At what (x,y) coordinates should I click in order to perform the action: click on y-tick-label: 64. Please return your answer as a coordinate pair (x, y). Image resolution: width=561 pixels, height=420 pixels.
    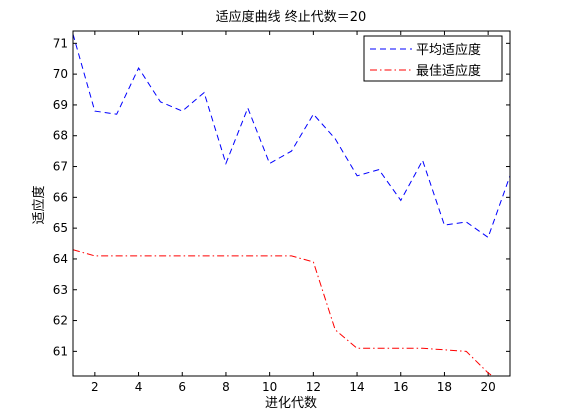
    Looking at the image, I should click on (60, 259).